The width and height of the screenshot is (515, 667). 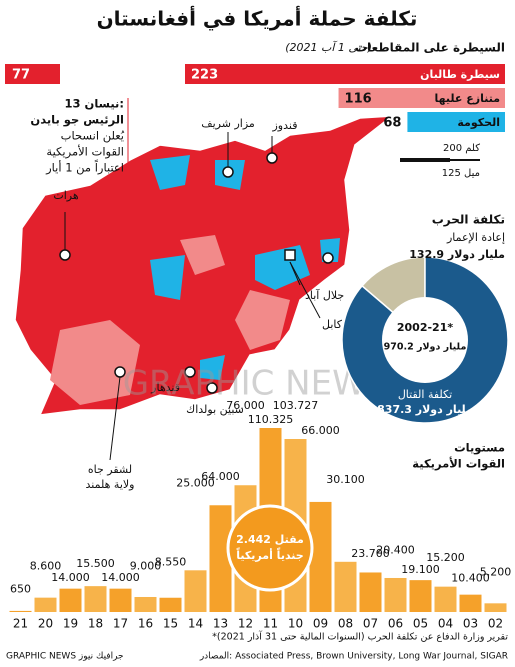 What do you see at coordinates (195, 624) in the screenshot?
I see `x-tick-label: 14` at bounding box center [195, 624].